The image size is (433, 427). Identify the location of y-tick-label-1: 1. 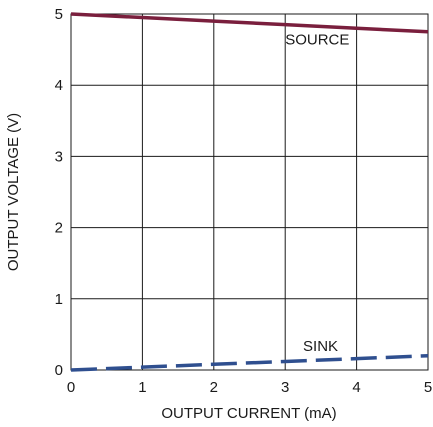
(59, 299).